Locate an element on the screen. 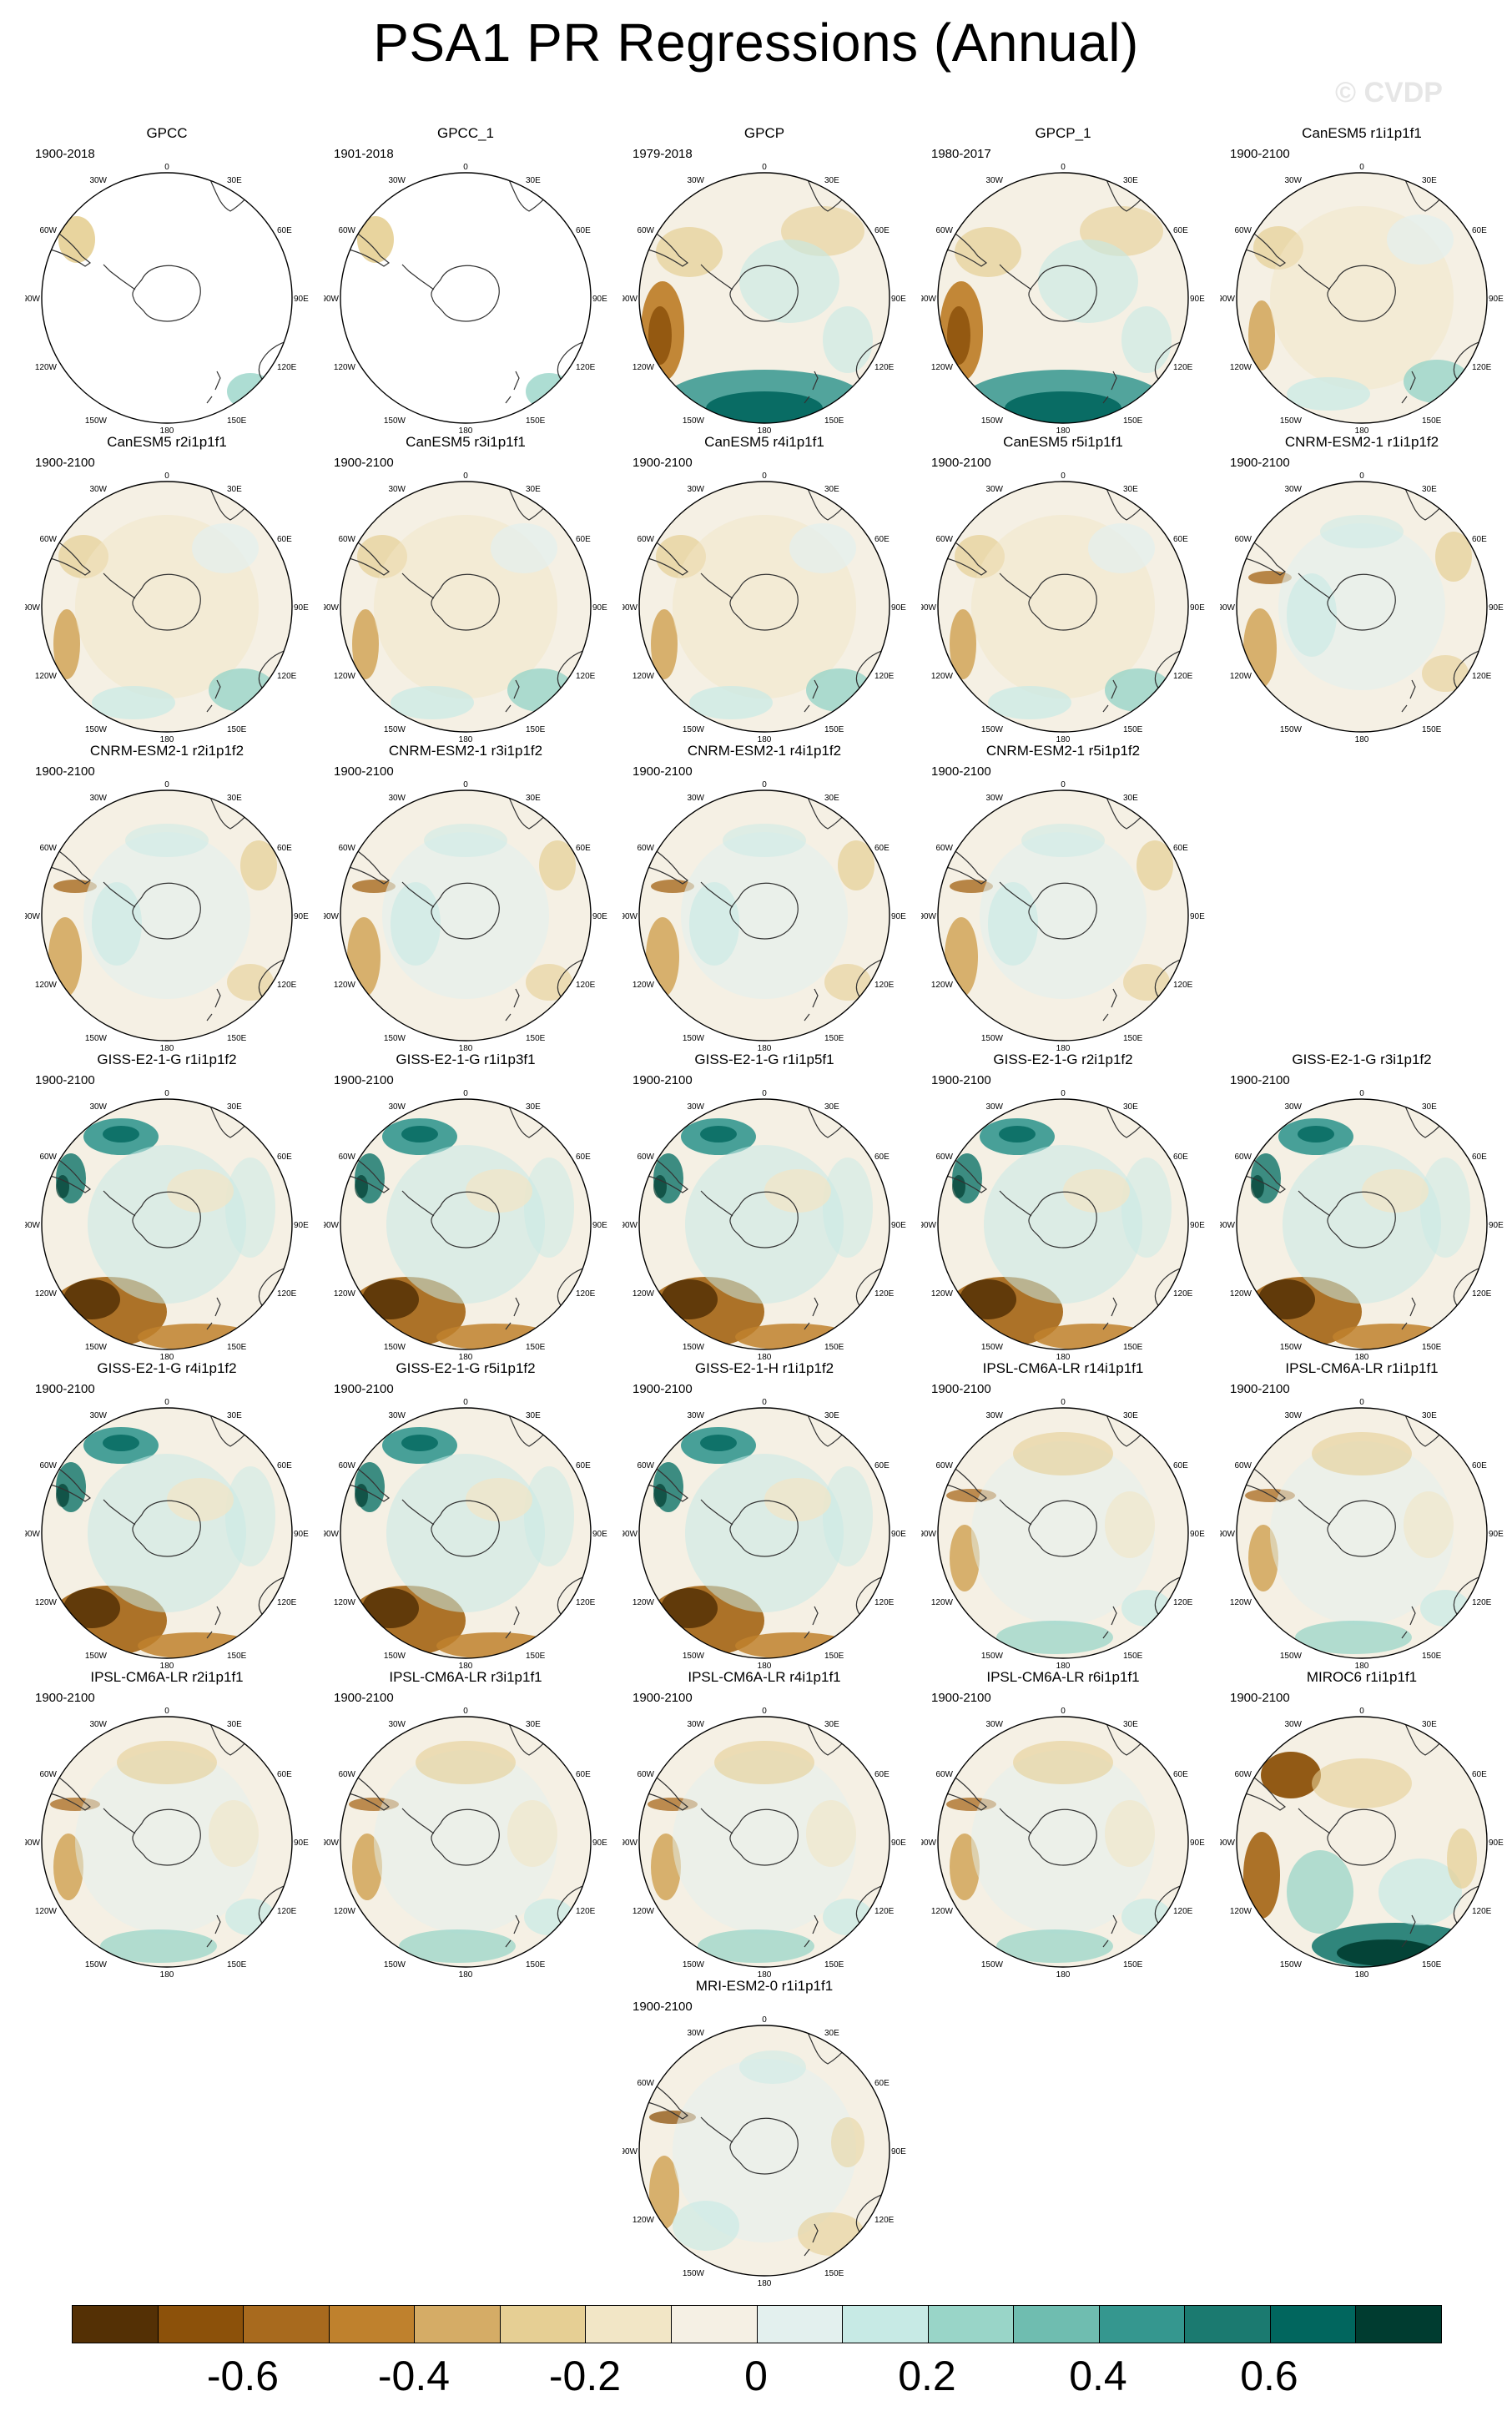 The height and width of the screenshot is (2411, 1512). panel-title: GISS-E2-1-G r5i1p1f2 is located at coordinates (466, 1368).